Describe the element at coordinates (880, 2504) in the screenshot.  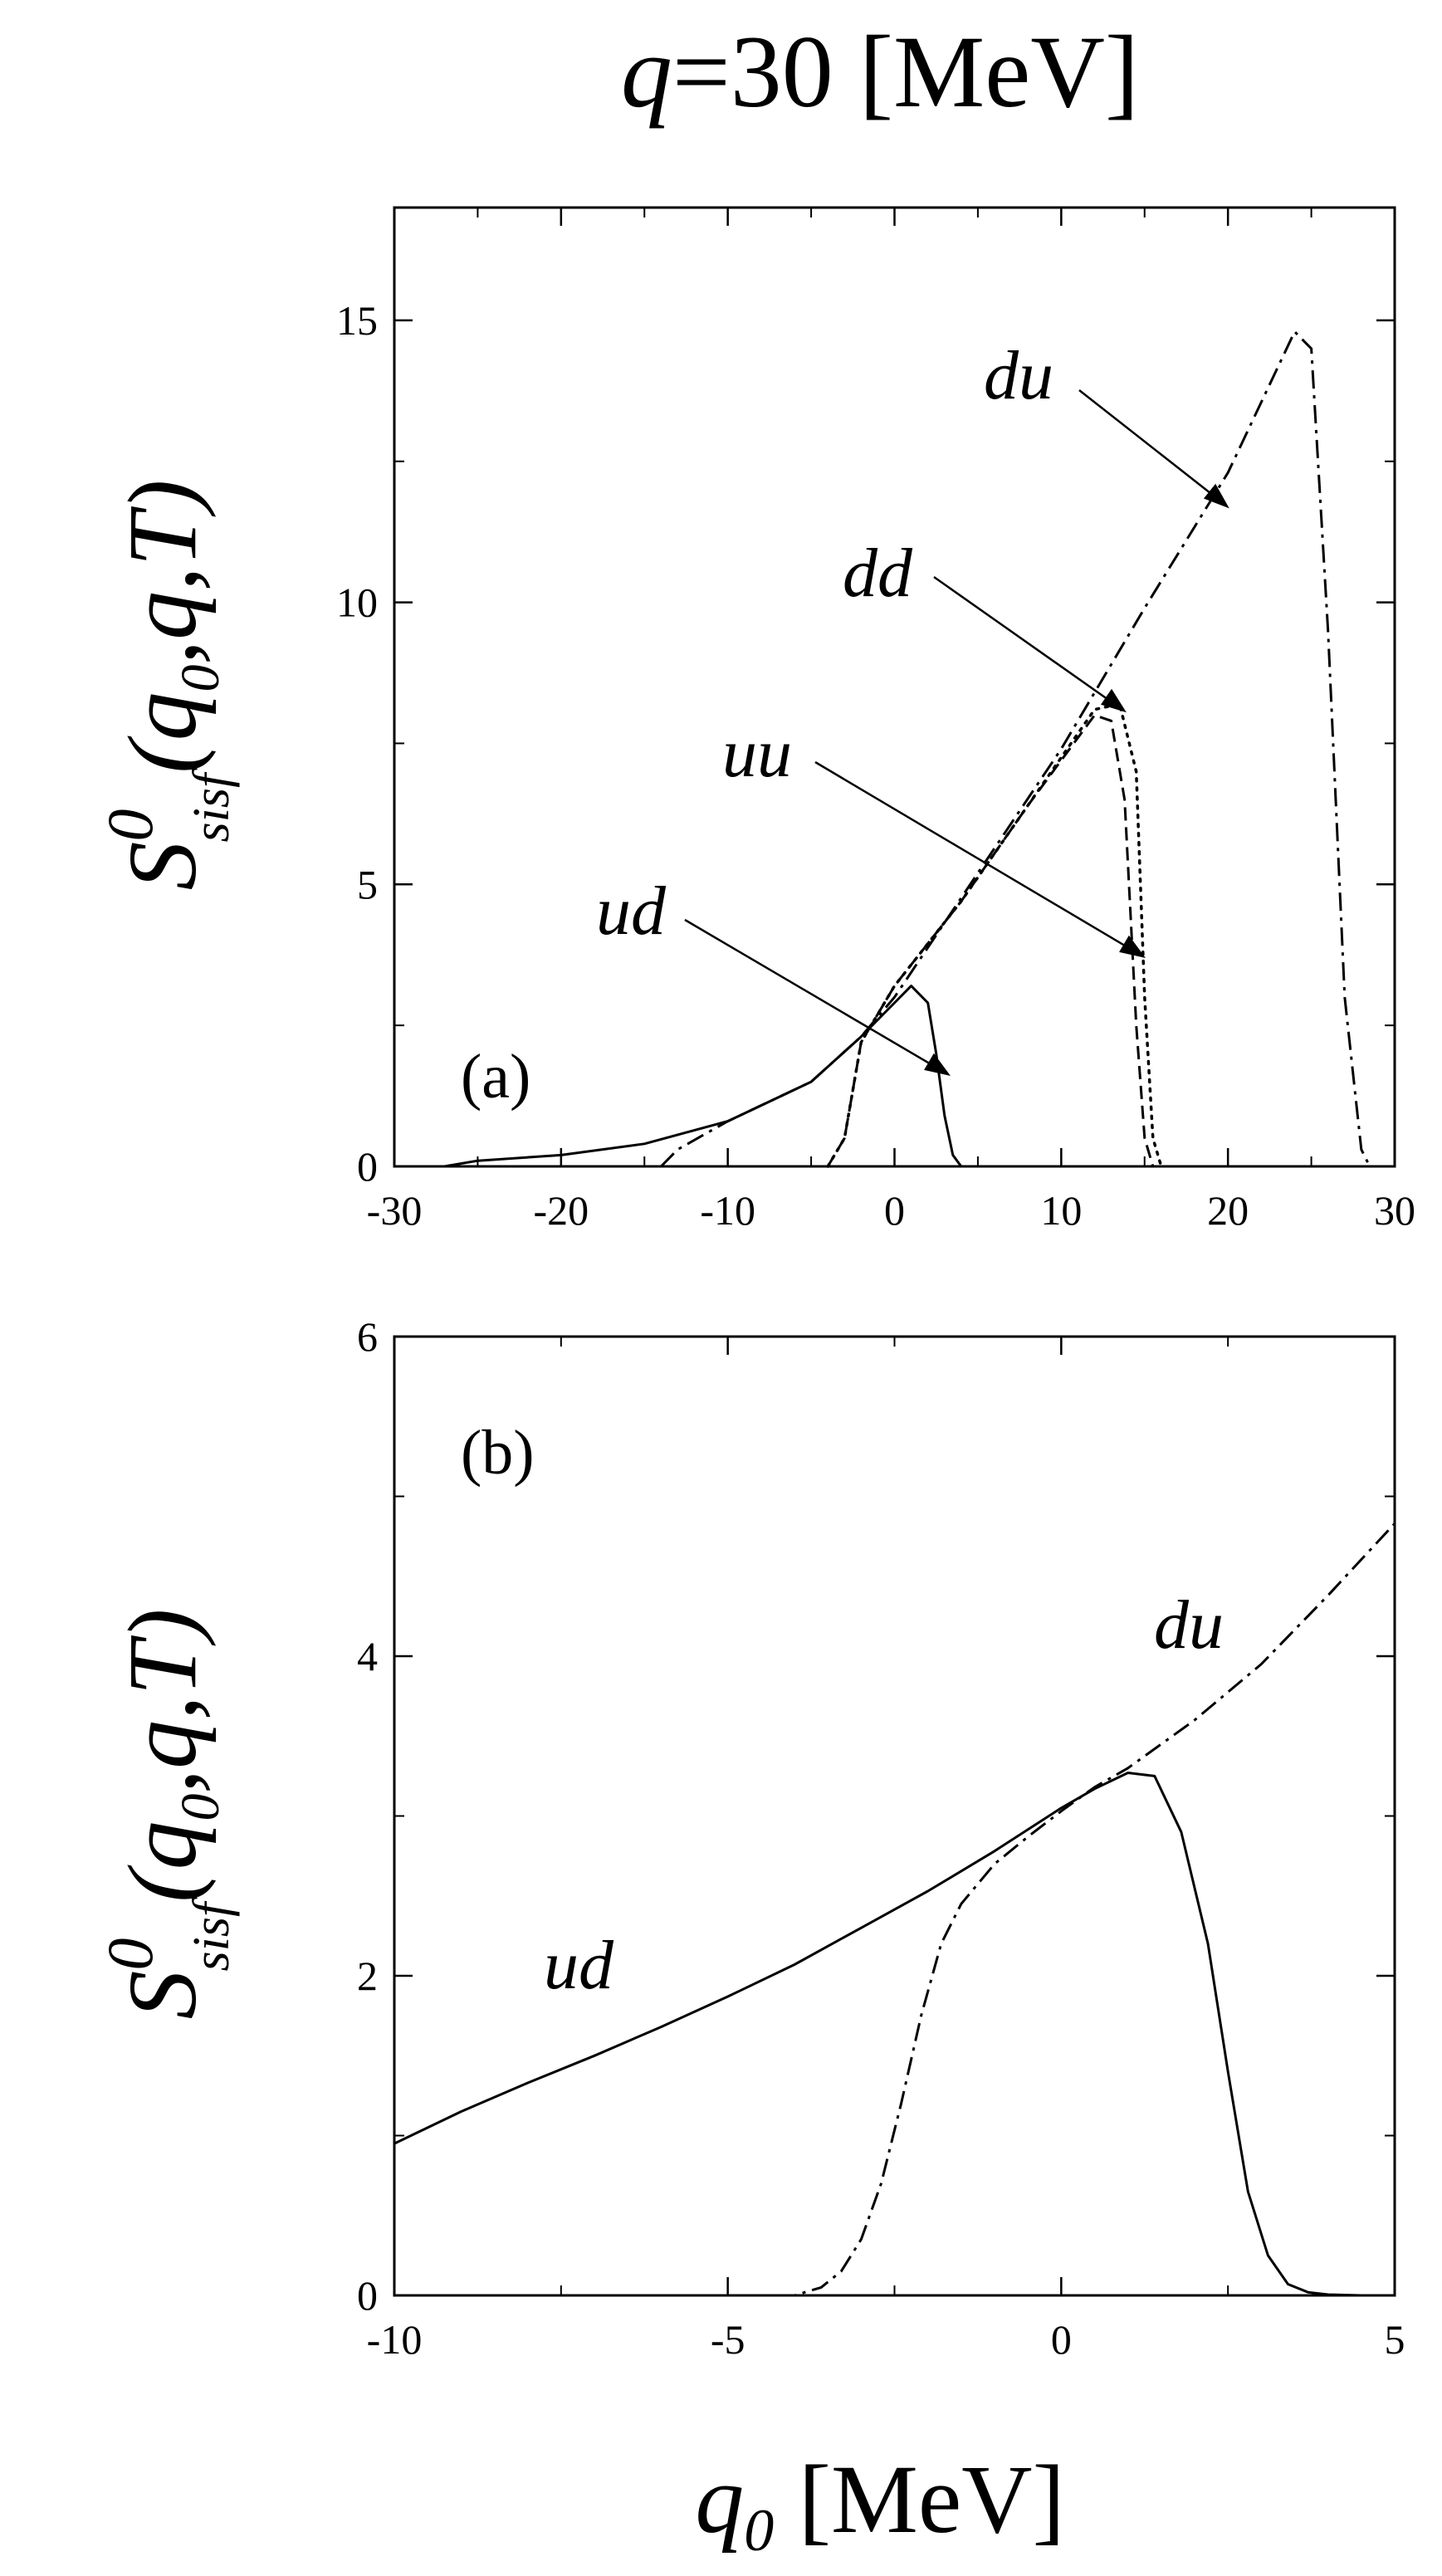
I see `x-axis-label: q0 [MeV]` at that location.